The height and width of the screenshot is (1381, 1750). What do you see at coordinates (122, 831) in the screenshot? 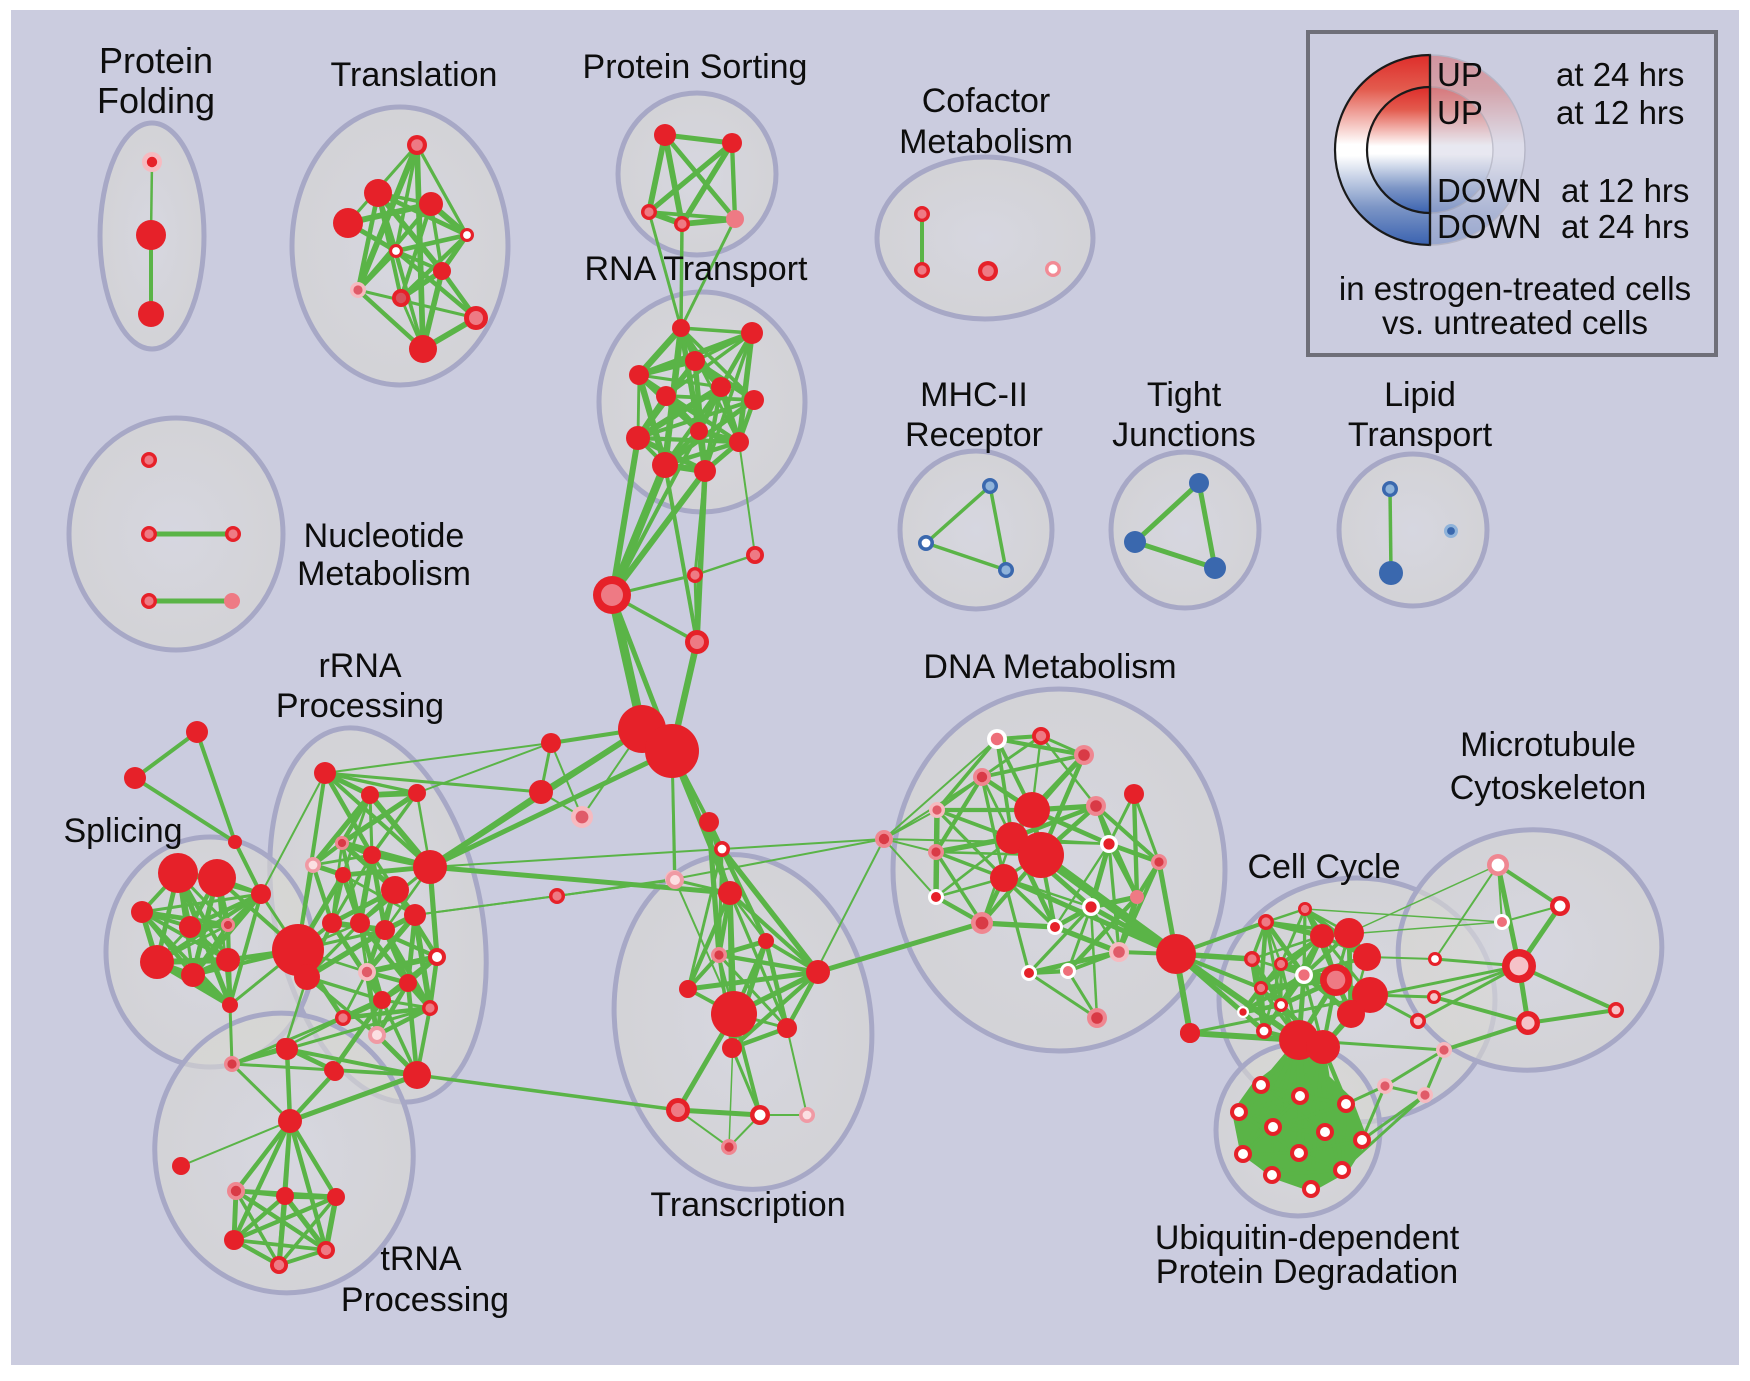
I see `svg-text: Splicing` at bounding box center [122, 831].